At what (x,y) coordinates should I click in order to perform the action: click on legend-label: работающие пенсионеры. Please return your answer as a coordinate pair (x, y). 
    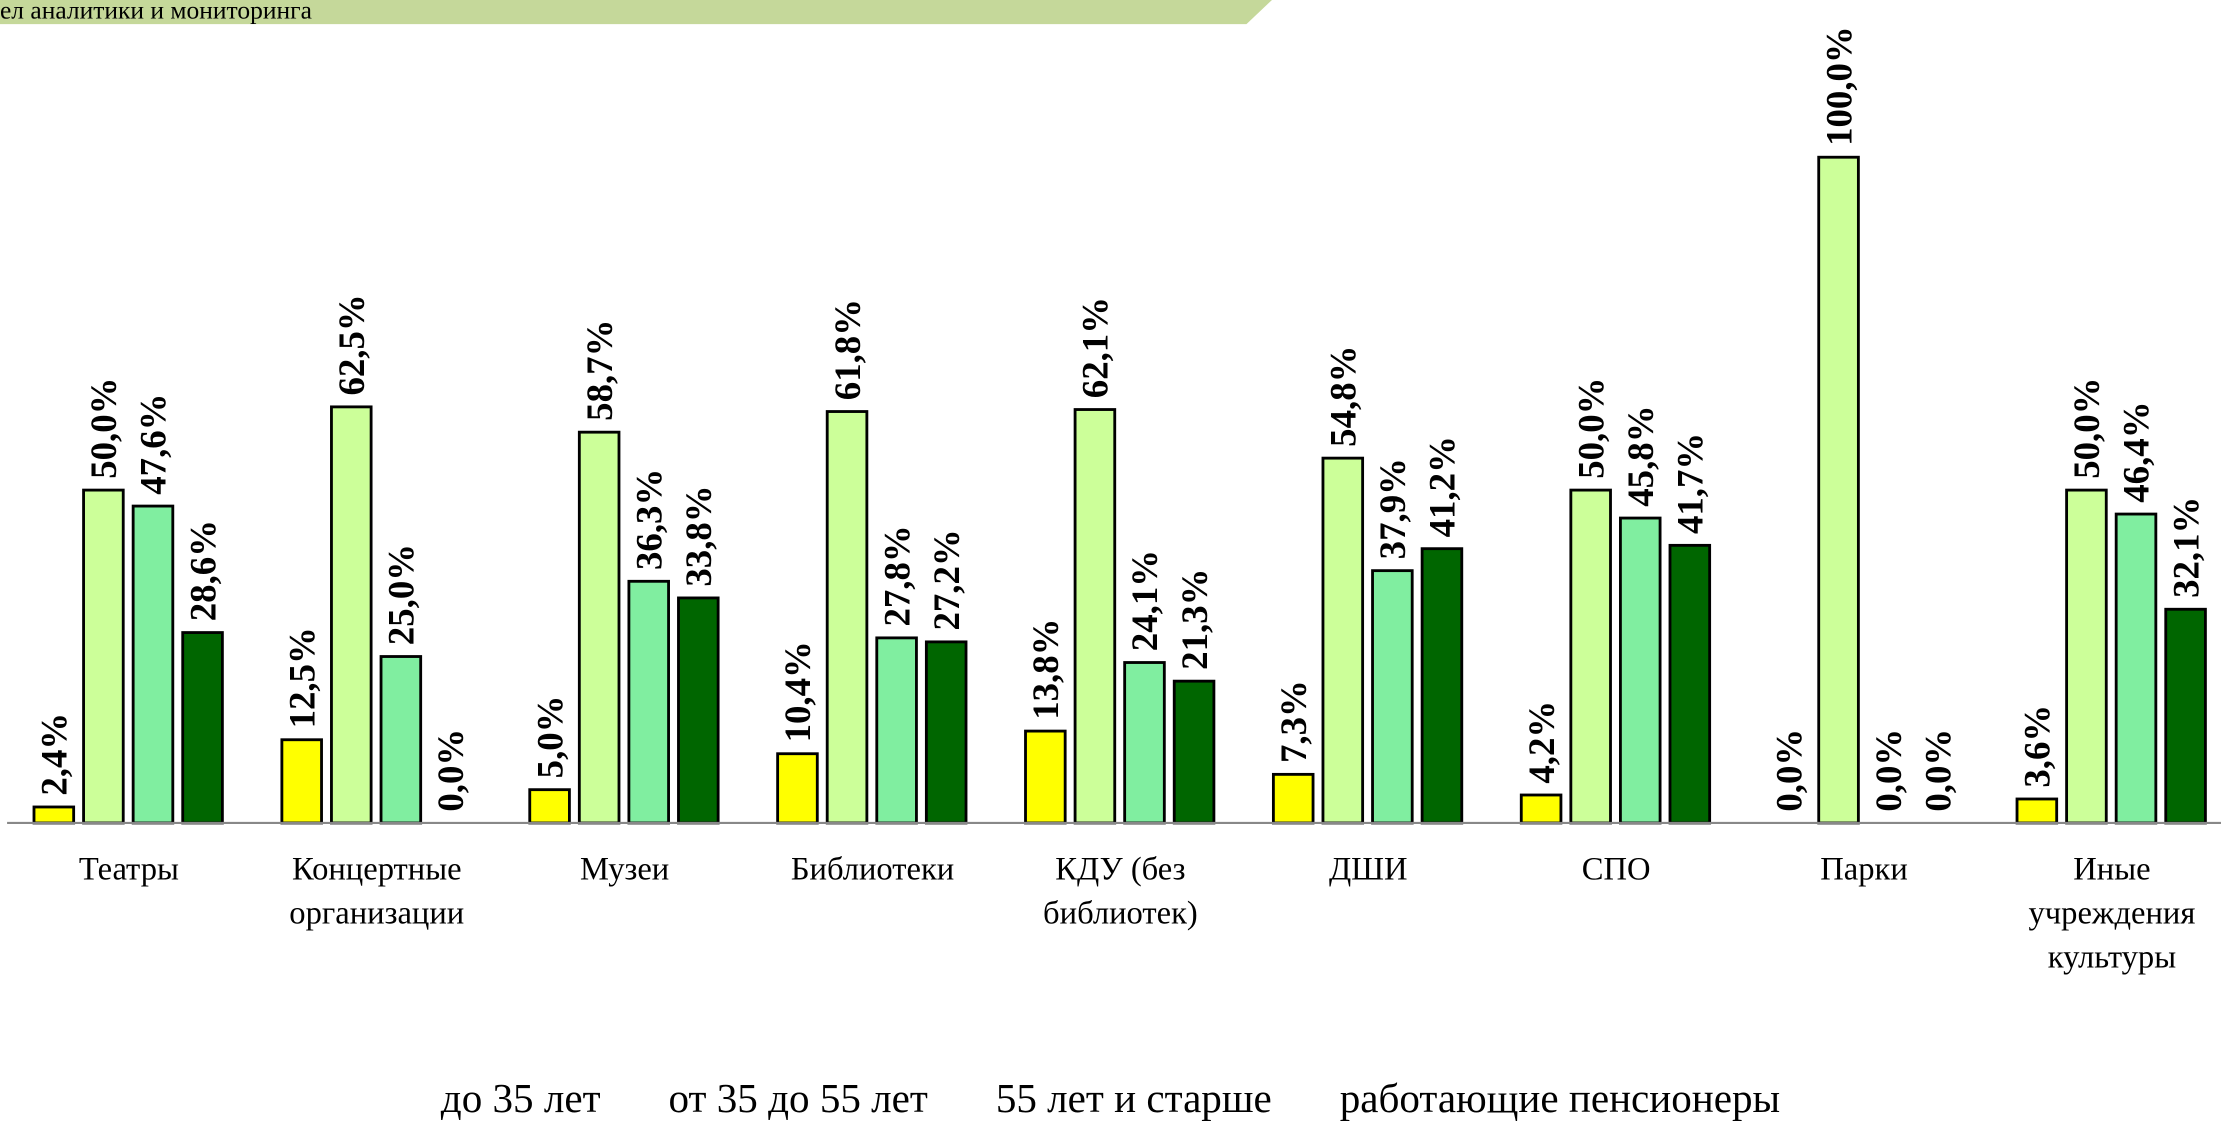
    Looking at the image, I should click on (1560, 1099).